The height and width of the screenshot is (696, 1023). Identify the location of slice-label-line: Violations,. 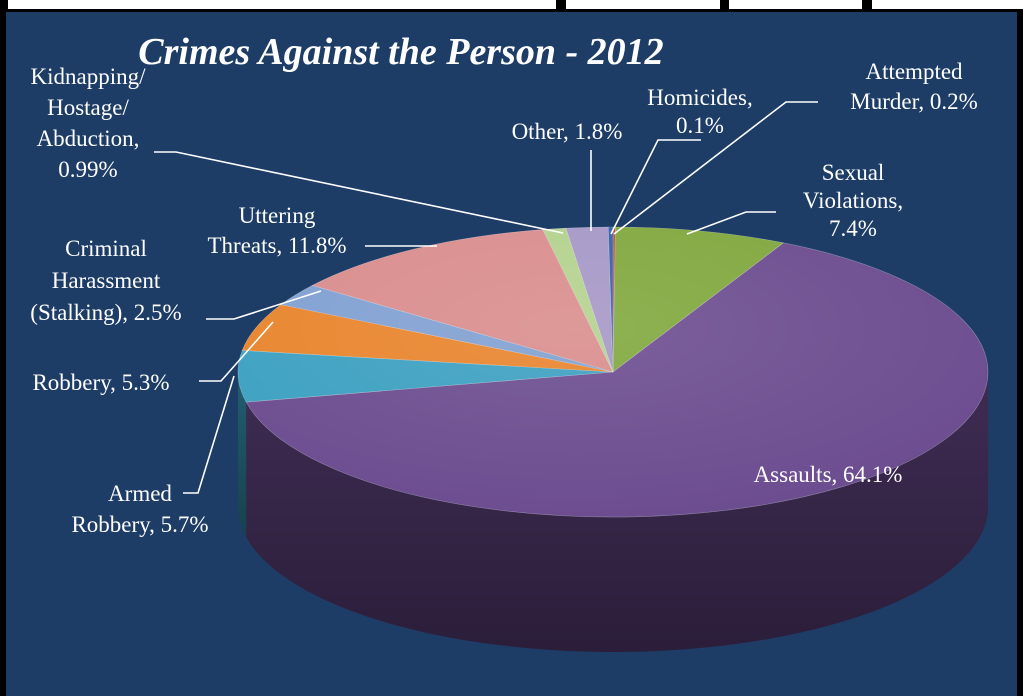
(853, 200).